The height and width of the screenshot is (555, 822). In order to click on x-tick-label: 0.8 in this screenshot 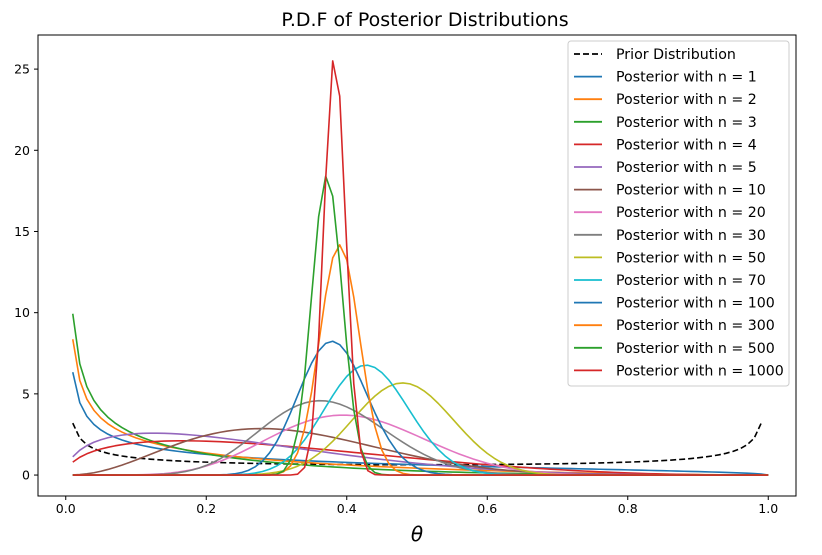, I will do `click(628, 508)`.